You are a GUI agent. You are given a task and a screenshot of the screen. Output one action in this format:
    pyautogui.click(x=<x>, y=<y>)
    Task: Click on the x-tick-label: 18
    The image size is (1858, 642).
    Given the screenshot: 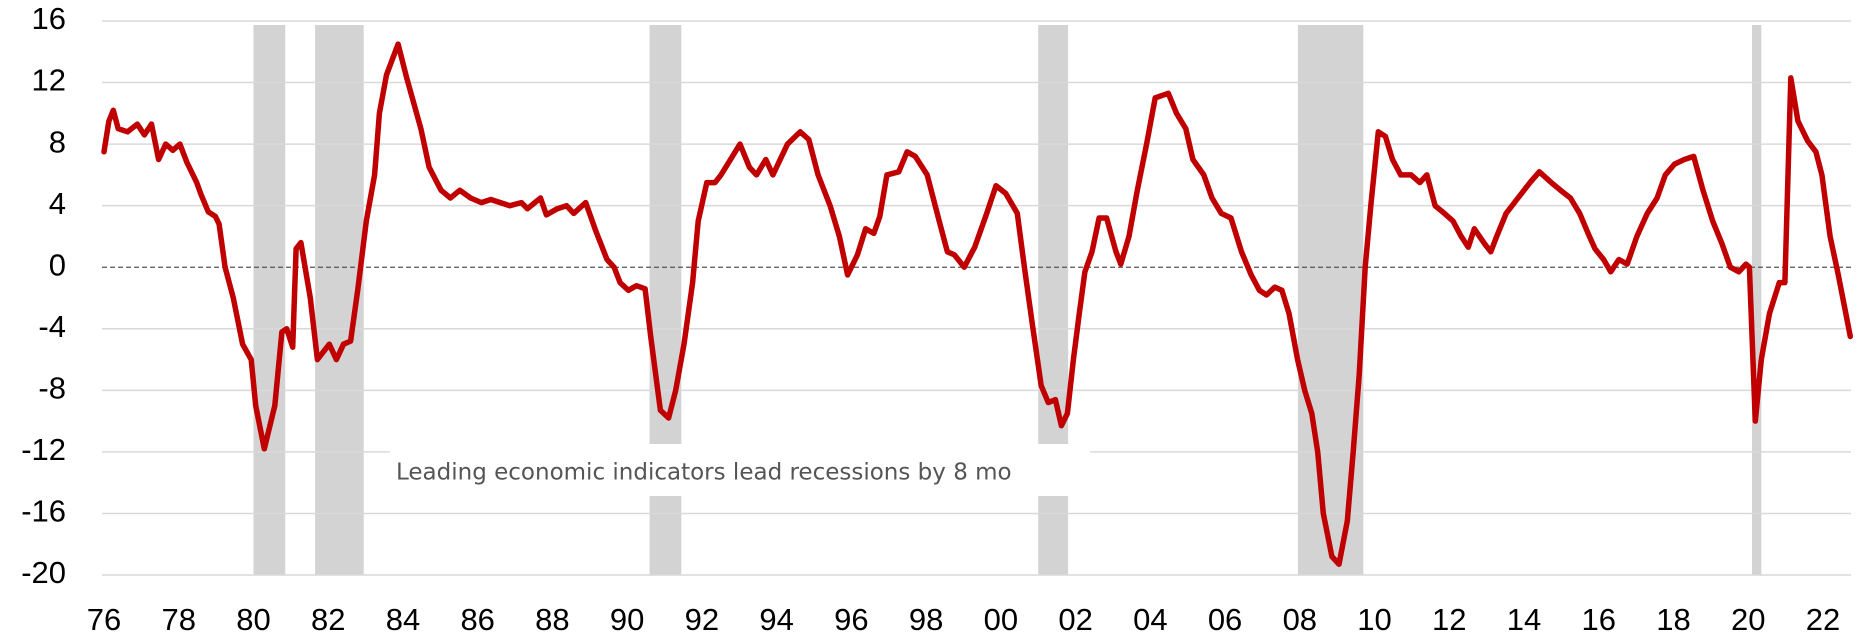 What is the action you would take?
    pyautogui.click(x=1673, y=619)
    